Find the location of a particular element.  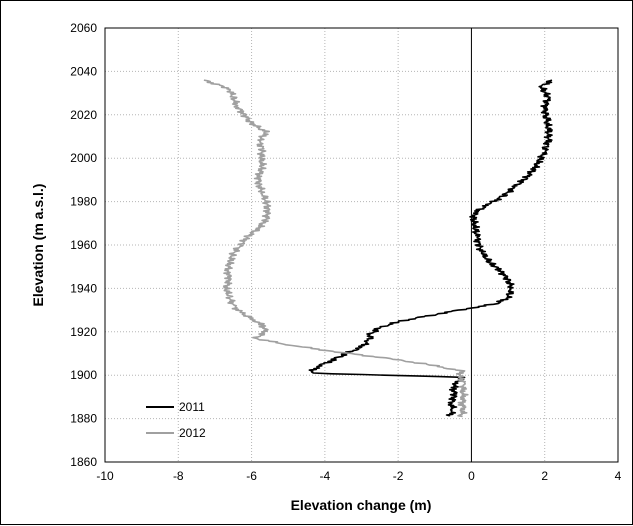

x-tick-label: 2 is located at coordinates (544, 476).